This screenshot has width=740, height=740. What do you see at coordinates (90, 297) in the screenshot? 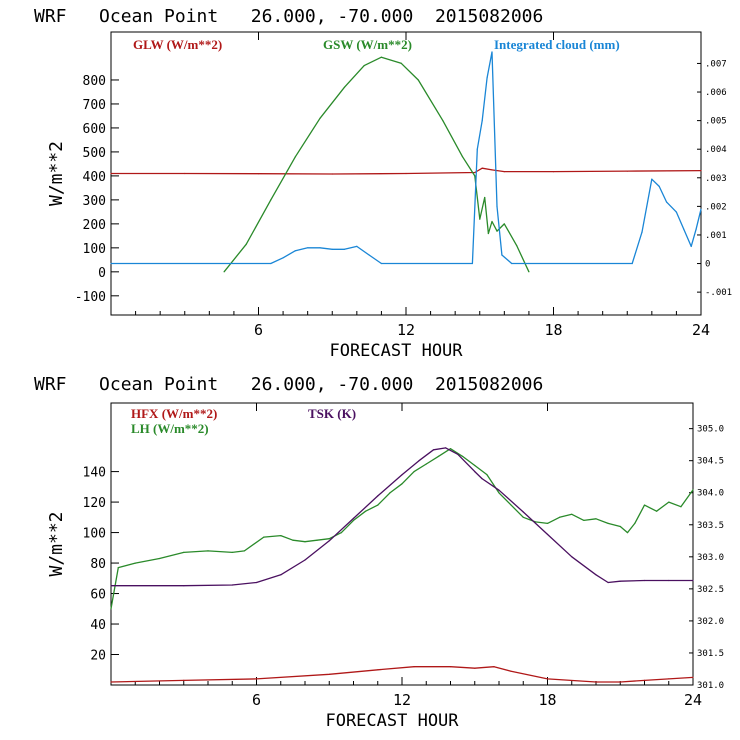
I see `y-tick-label: -100` at bounding box center [90, 297].